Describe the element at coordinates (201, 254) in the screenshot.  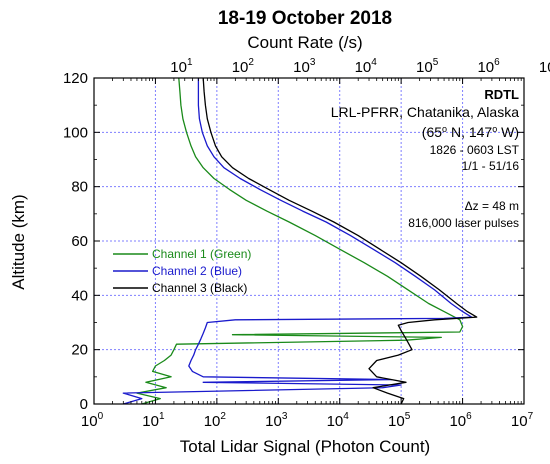
I see `legend-label-channel-1: Channel 1 (Green)` at that location.